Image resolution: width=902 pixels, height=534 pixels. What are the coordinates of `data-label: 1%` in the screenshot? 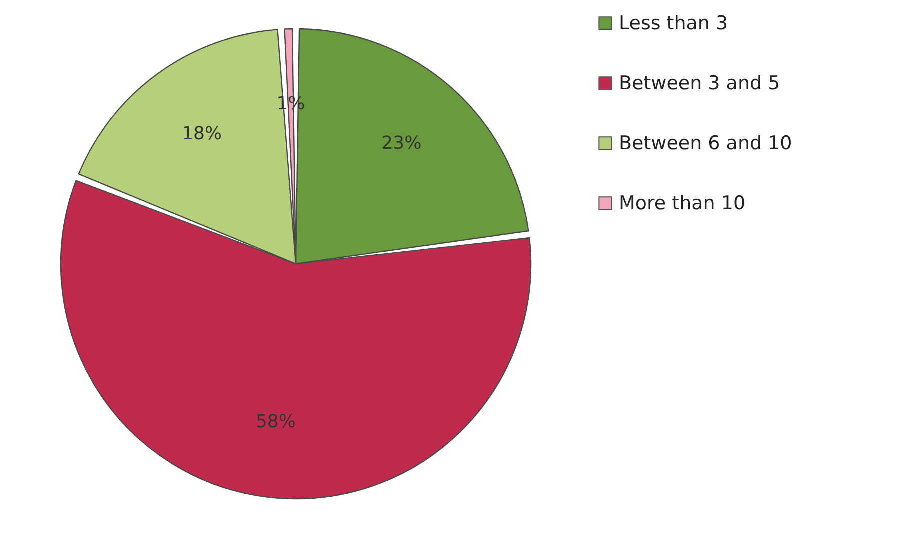 It's located at (291, 103).